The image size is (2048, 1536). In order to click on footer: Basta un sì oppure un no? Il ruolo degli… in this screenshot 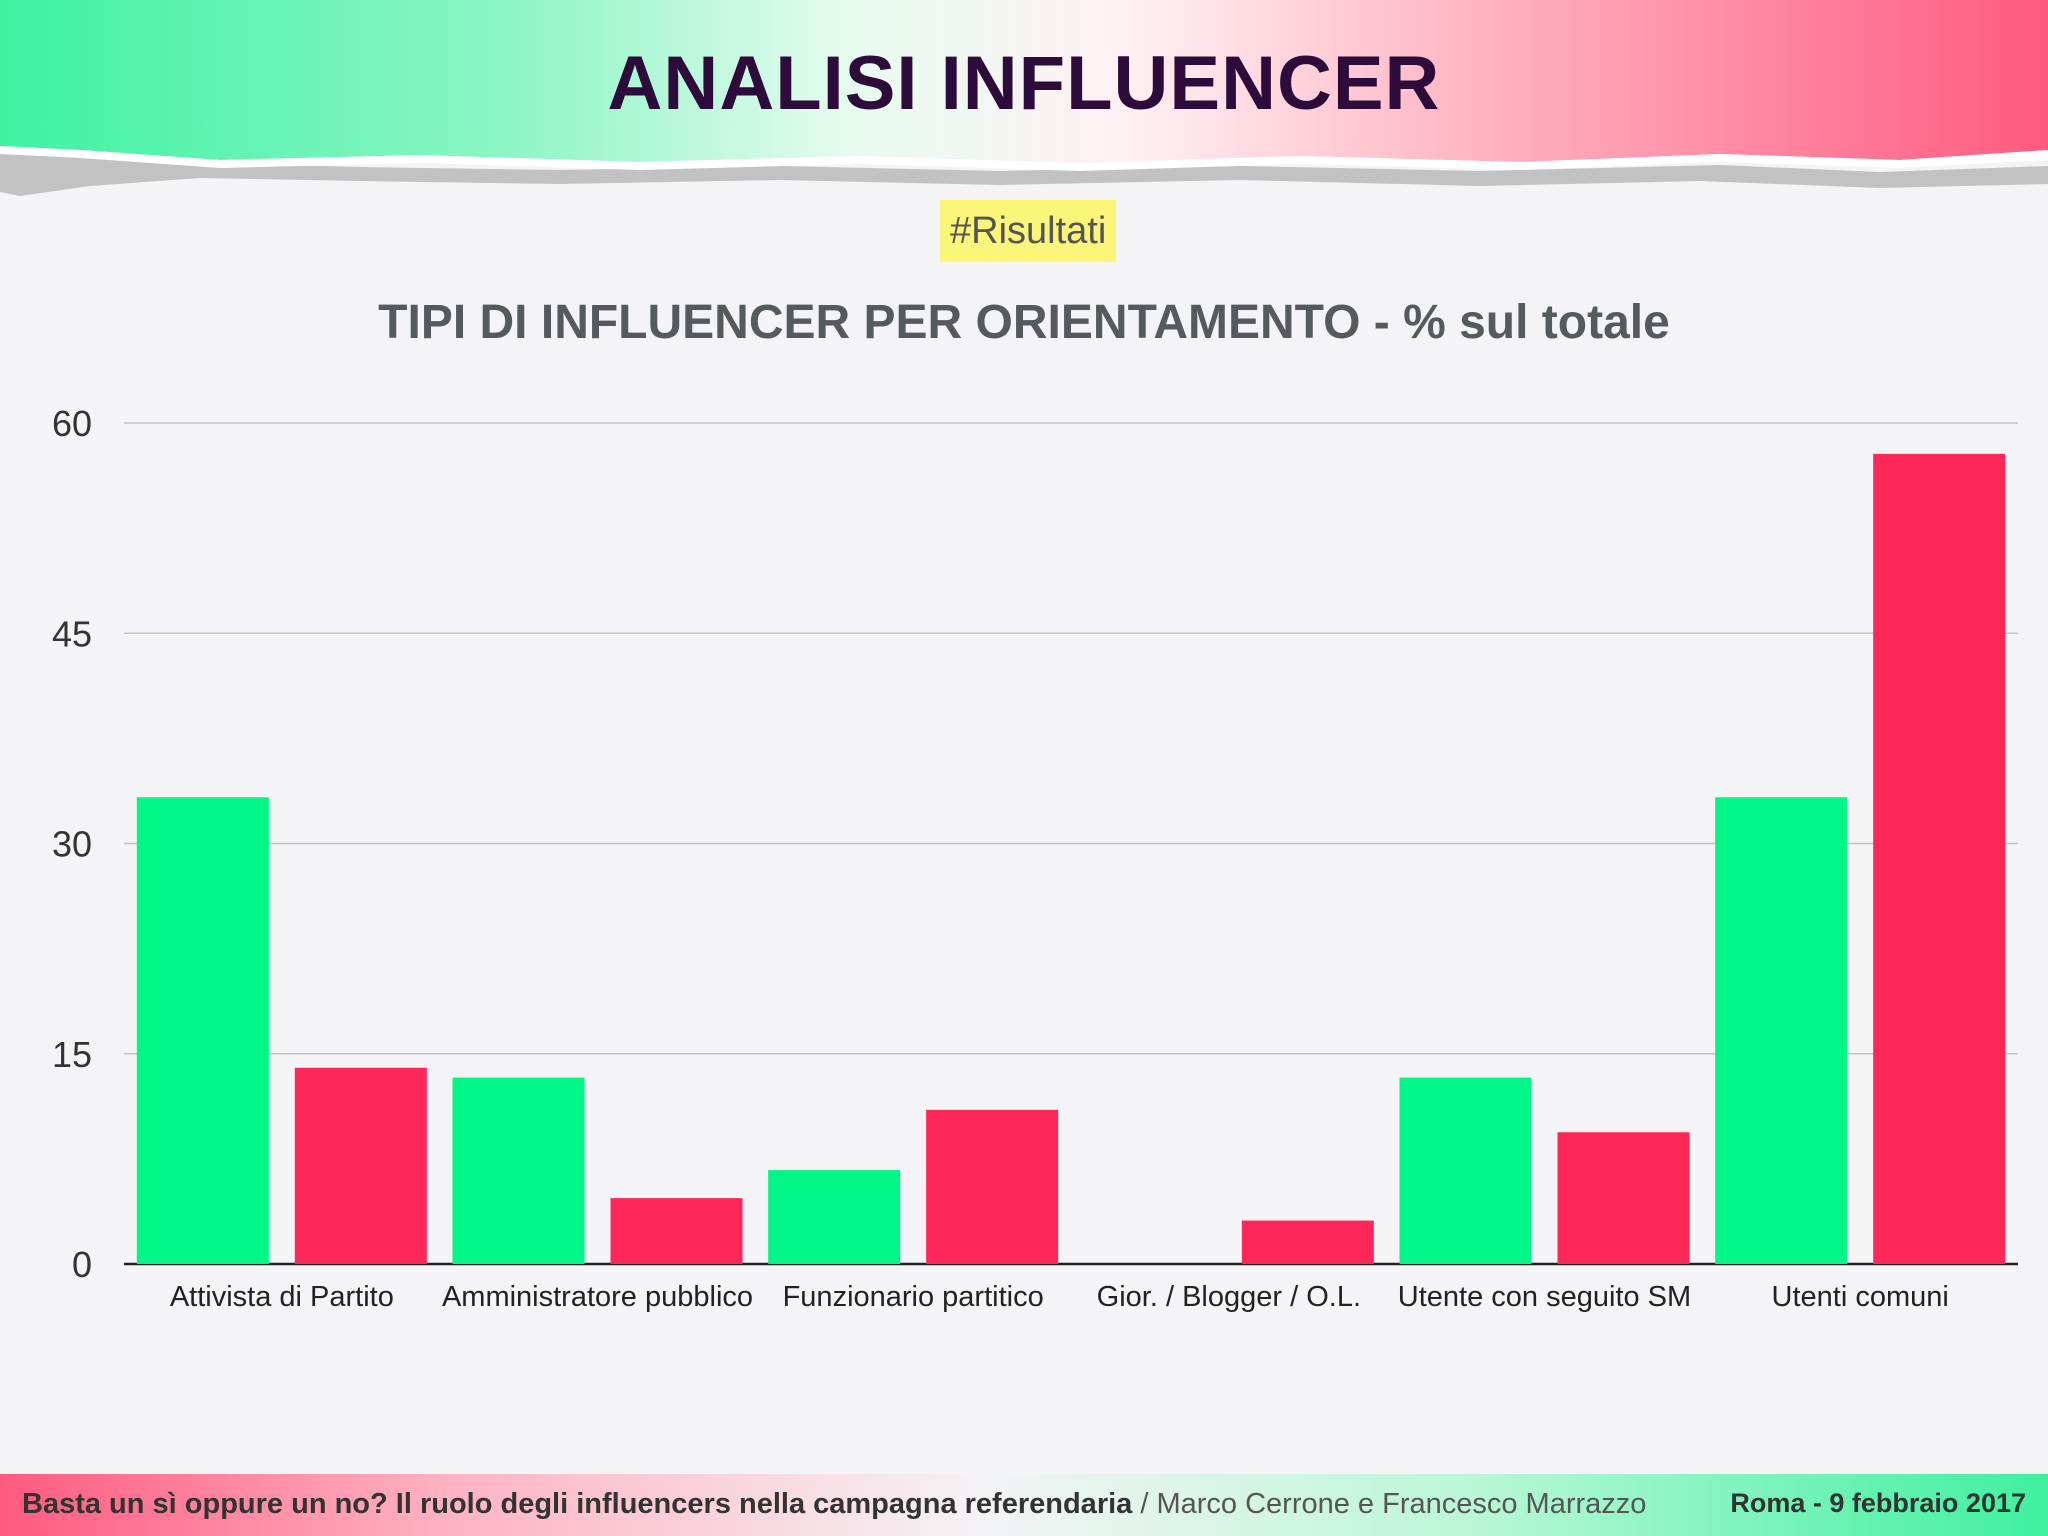, I will do `click(1024, 1505)`.